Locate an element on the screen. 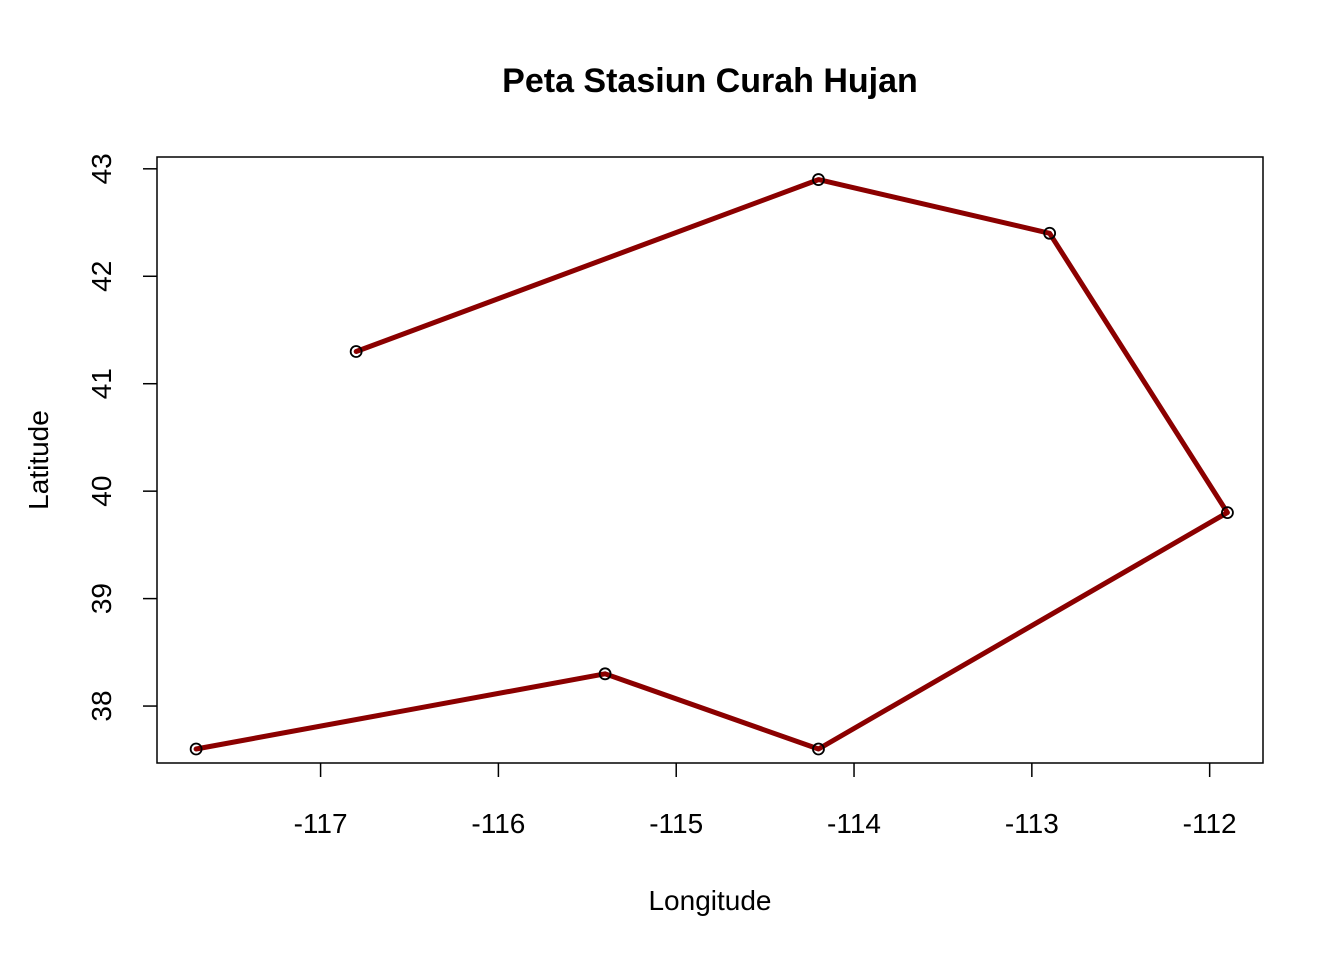  x-tick-label: -116 is located at coordinates (498, 823).